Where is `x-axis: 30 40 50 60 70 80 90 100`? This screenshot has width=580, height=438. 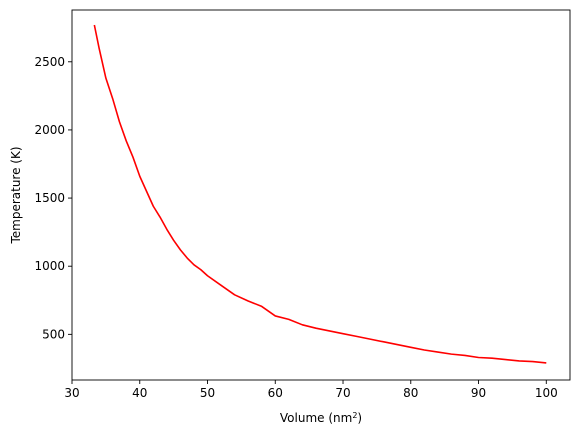
x-axis: 30 40 50 60 70 80 90 100 is located at coordinates (311, 390).